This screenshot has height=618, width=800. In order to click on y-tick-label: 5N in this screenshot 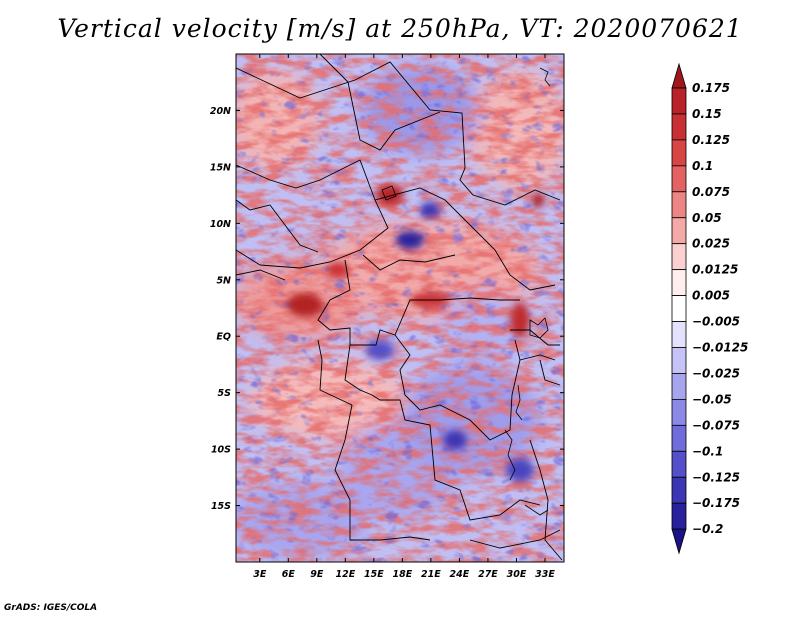, I will do `click(223, 280)`.